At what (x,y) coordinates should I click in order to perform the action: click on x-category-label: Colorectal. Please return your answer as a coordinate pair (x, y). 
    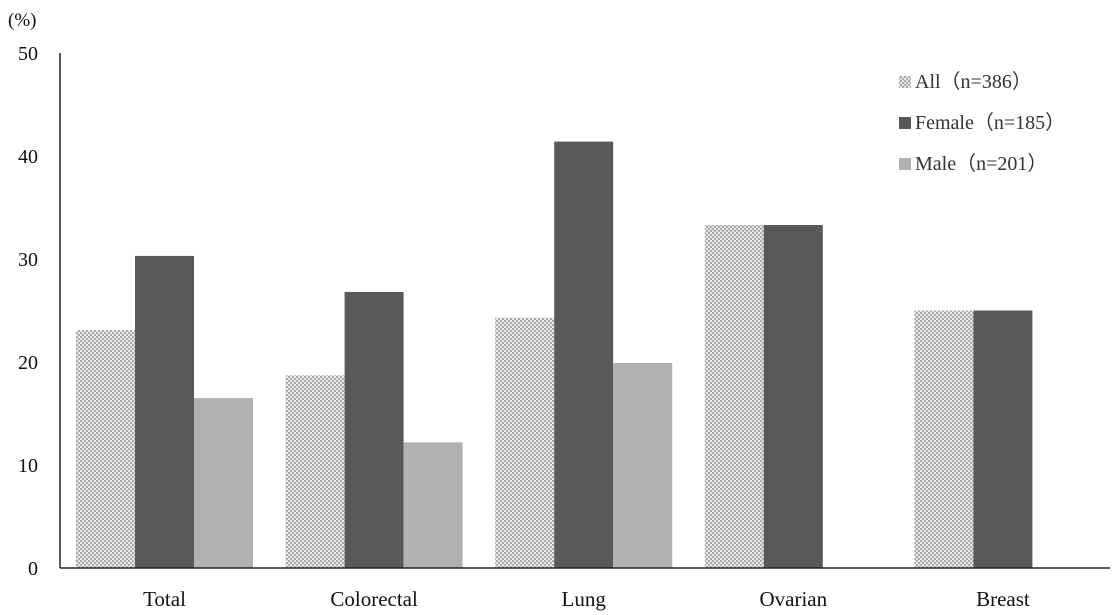
    Looking at the image, I should click on (374, 599).